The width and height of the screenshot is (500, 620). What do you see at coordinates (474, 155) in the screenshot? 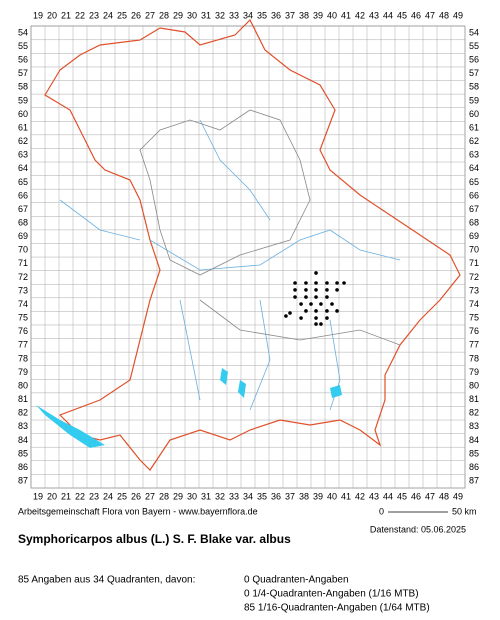
I see `row-label: 63` at bounding box center [474, 155].